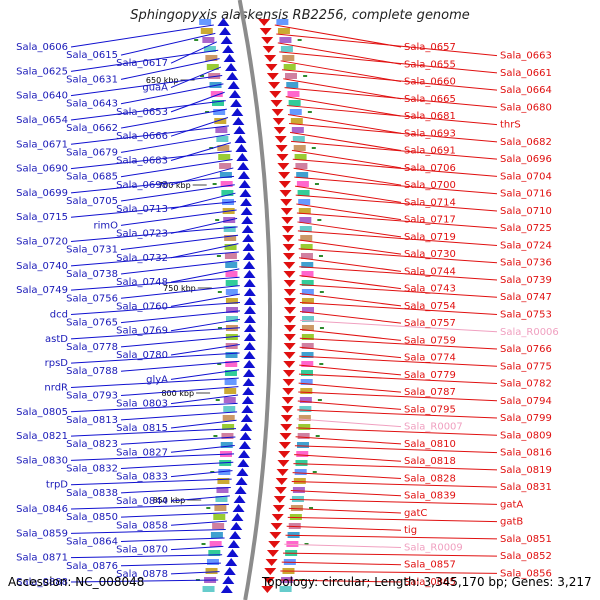  Describe the element at coordinates (92, 371) in the screenshot. I see `reverse-gene-label: Sala_0788` at that location.